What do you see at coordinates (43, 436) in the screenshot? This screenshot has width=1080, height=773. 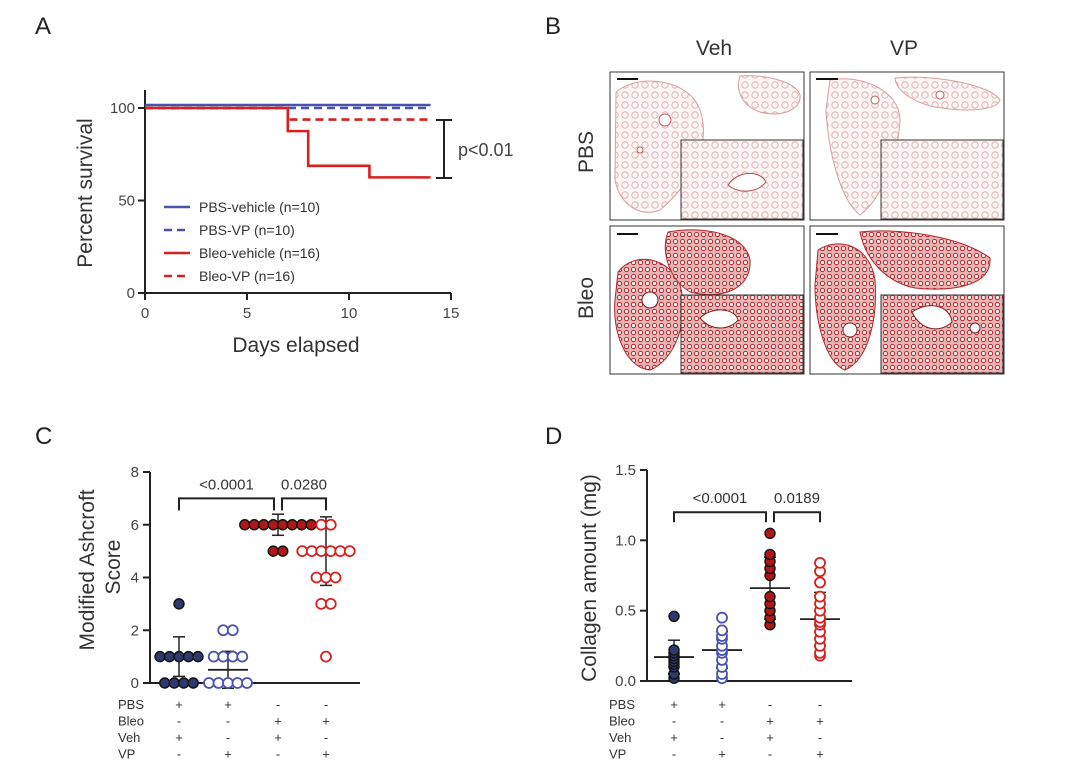 I see `panel-letter-c: C` at bounding box center [43, 436].